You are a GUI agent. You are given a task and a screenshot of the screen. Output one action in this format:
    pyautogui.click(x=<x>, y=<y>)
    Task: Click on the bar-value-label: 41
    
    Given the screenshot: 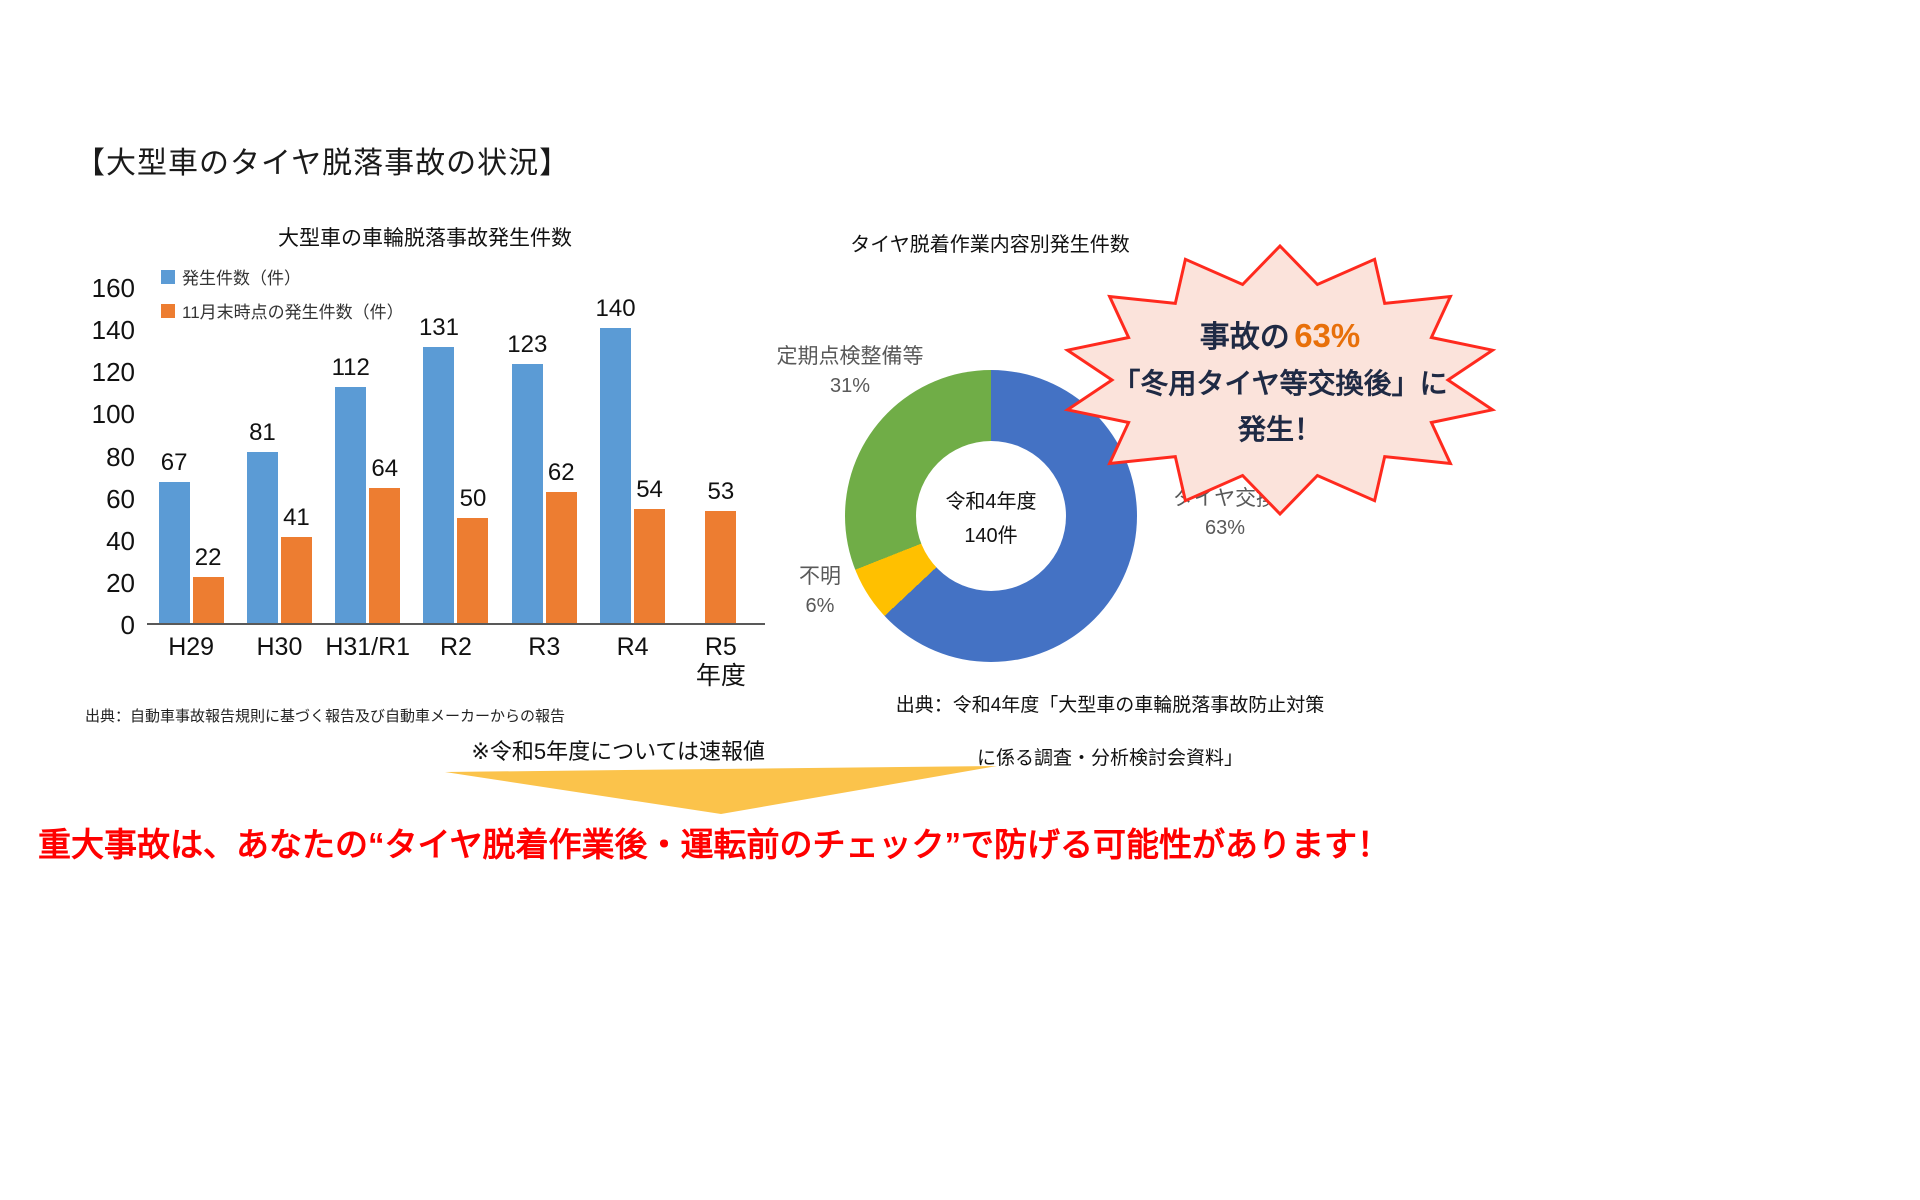 What is the action you would take?
    pyautogui.click(x=296, y=517)
    